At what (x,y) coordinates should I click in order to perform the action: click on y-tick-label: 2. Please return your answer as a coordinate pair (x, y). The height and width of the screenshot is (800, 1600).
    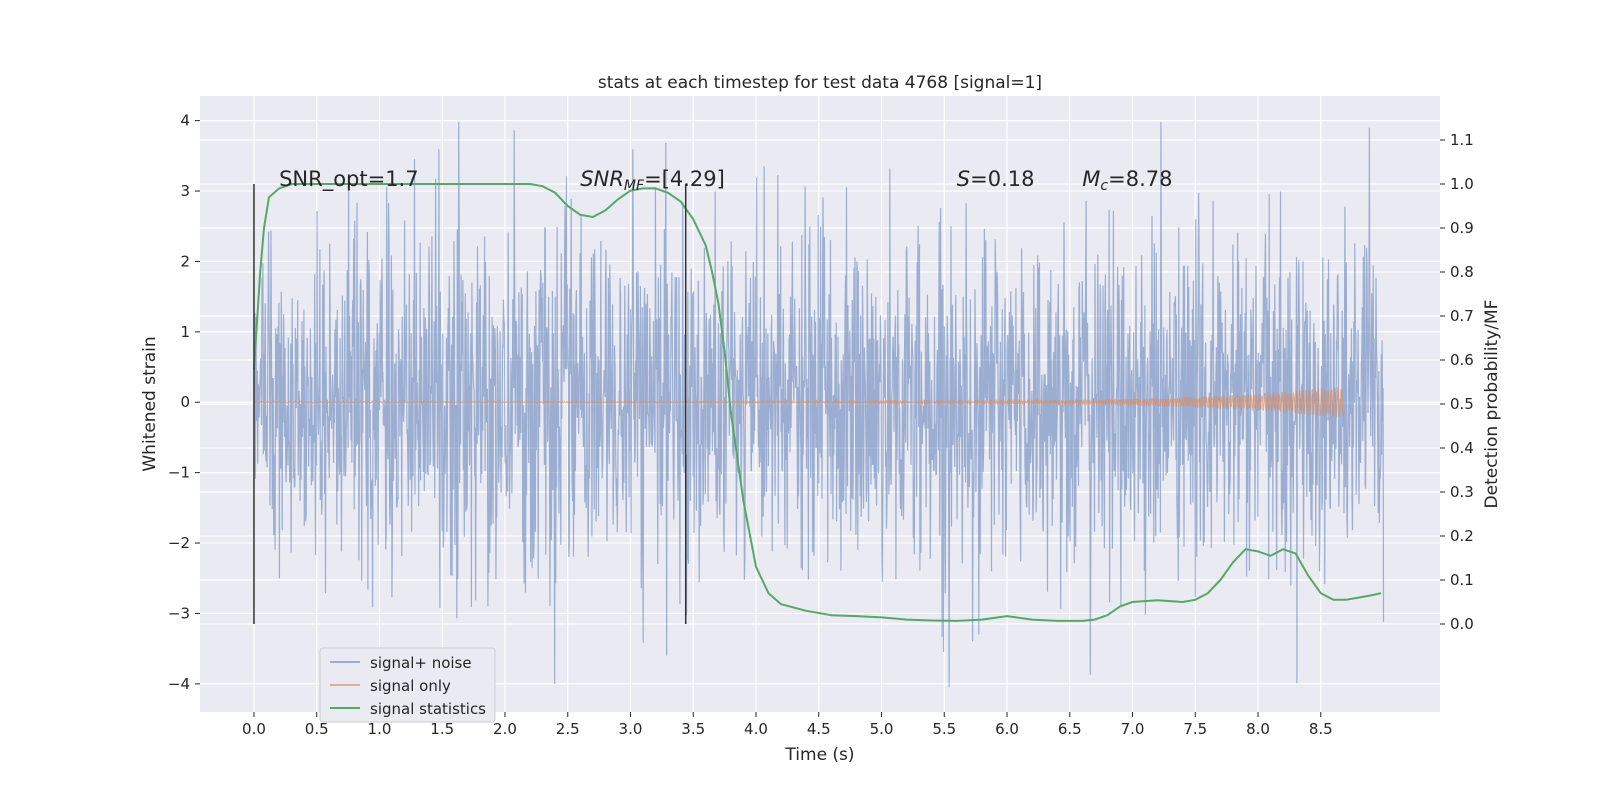
    Looking at the image, I should click on (185, 261).